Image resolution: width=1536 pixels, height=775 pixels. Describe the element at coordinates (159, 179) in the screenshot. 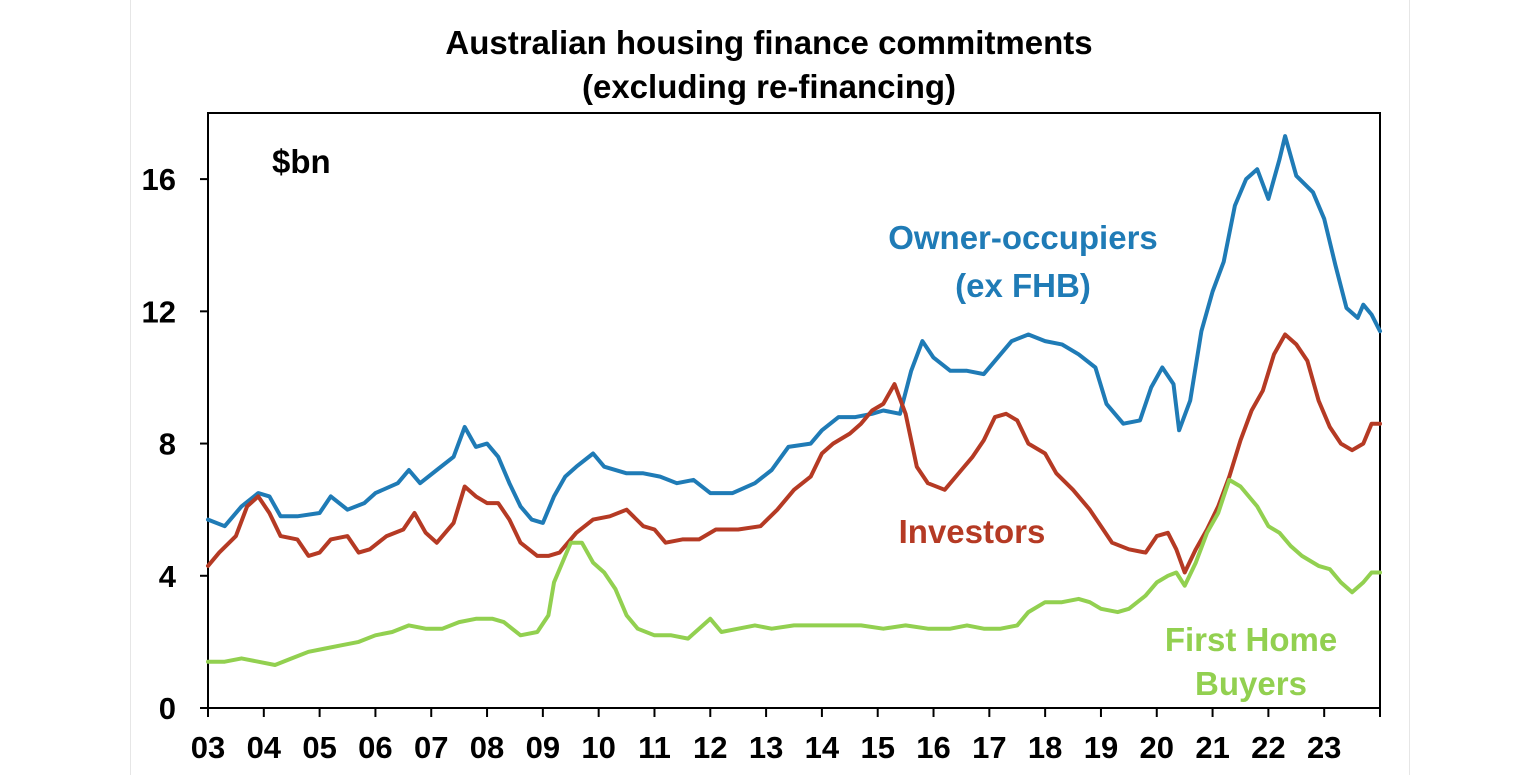

I see `y-tick-label: 16` at that location.